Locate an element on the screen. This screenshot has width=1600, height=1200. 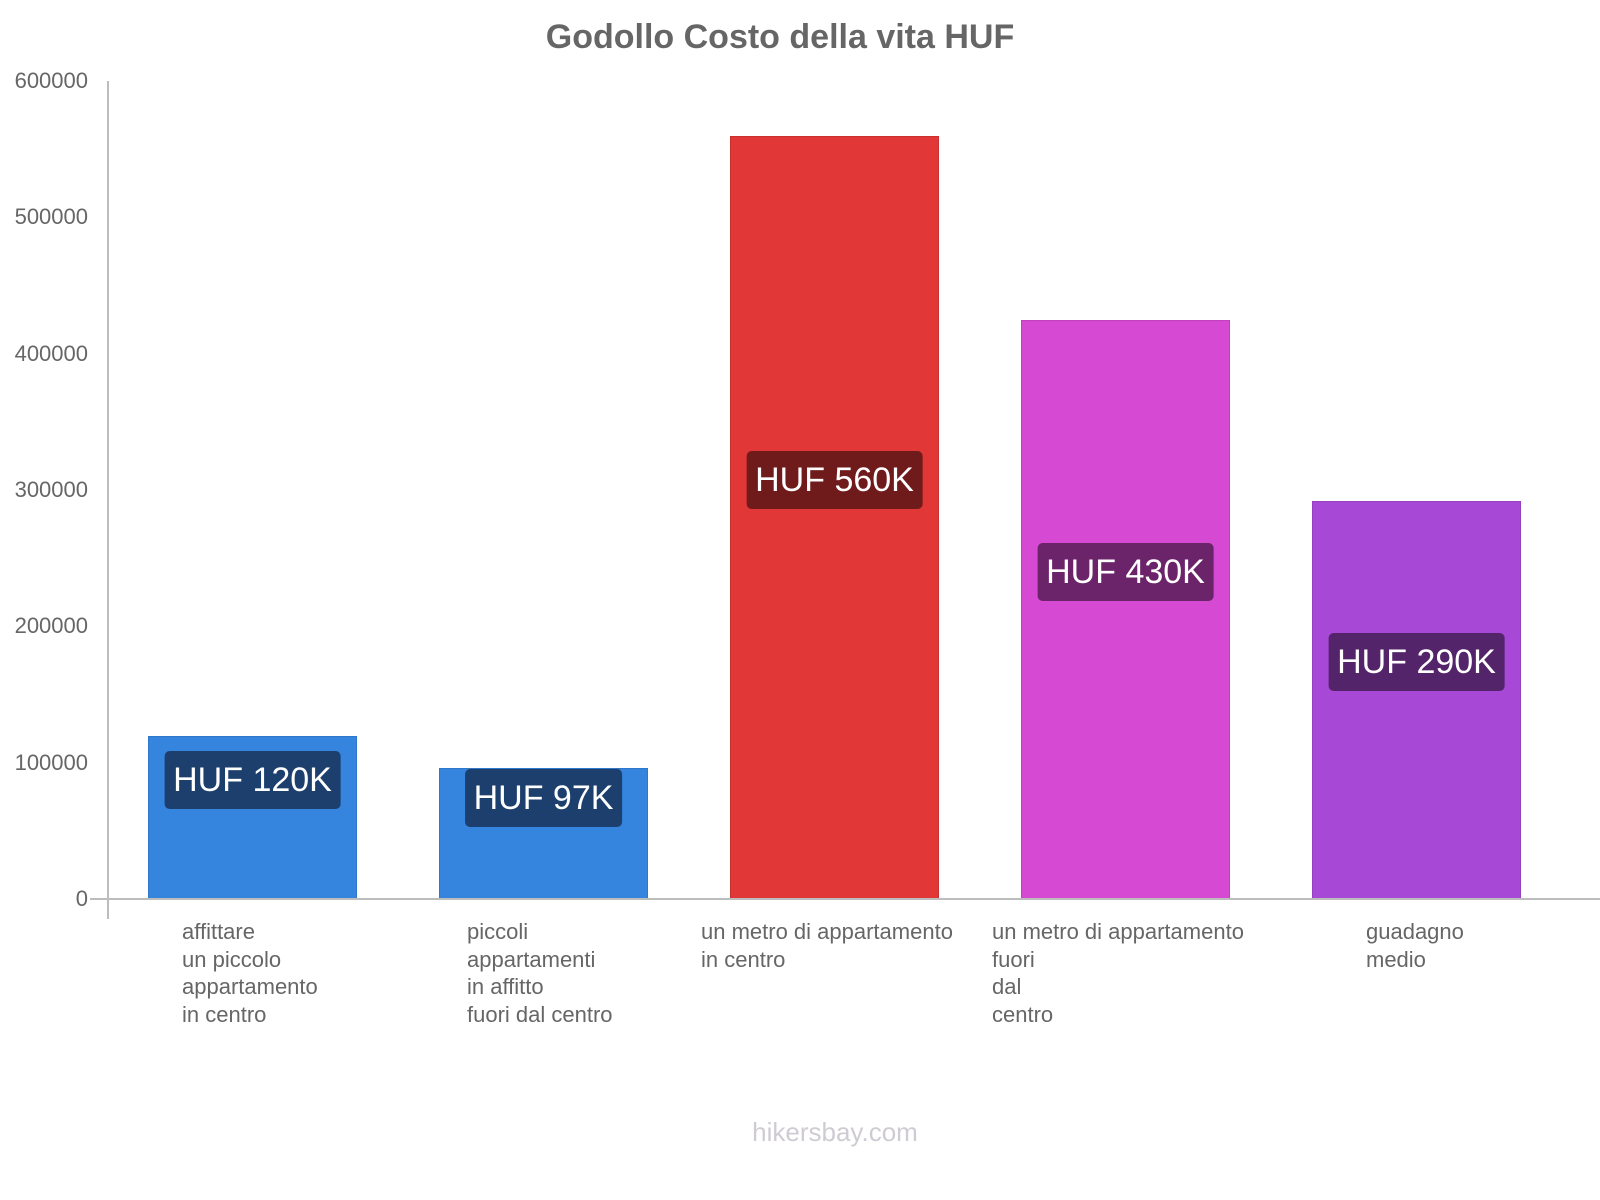
bar-value-label: HUF 430K is located at coordinates (1125, 572).